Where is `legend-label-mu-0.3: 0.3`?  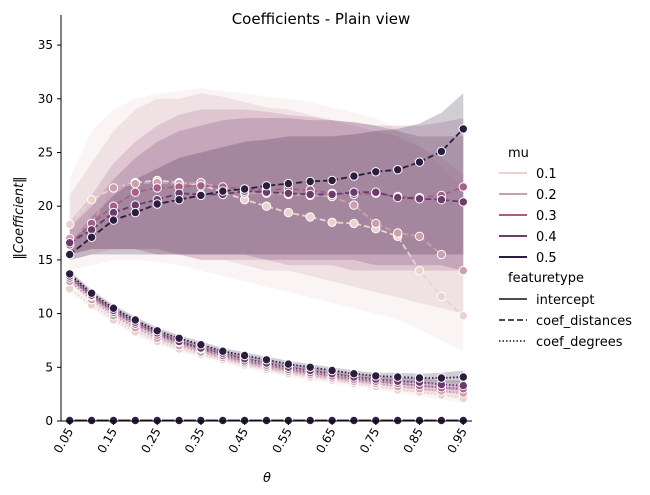
legend-label-mu-0.3: 0.3 is located at coordinates (546, 216).